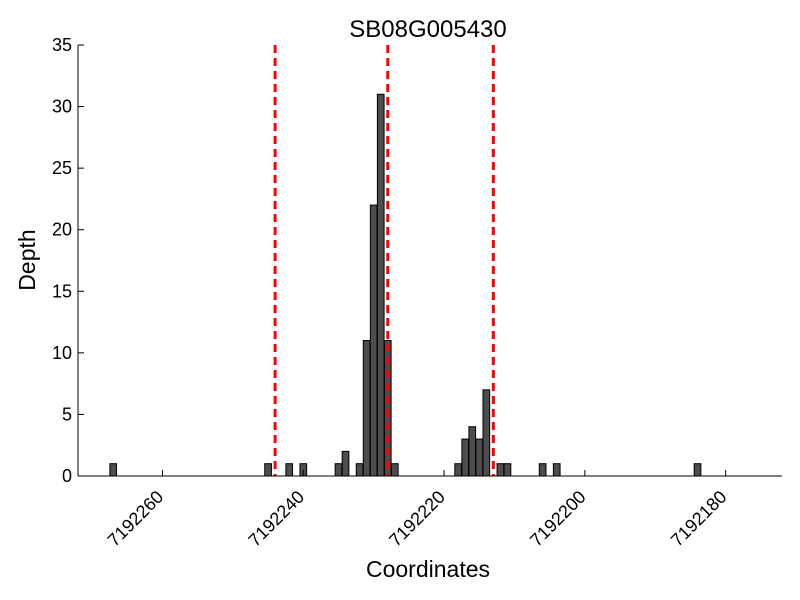 This screenshot has width=800, height=600. What do you see at coordinates (136, 519) in the screenshot?
I see `x-tick-label: 7192260` at bounding box center [136, 519].